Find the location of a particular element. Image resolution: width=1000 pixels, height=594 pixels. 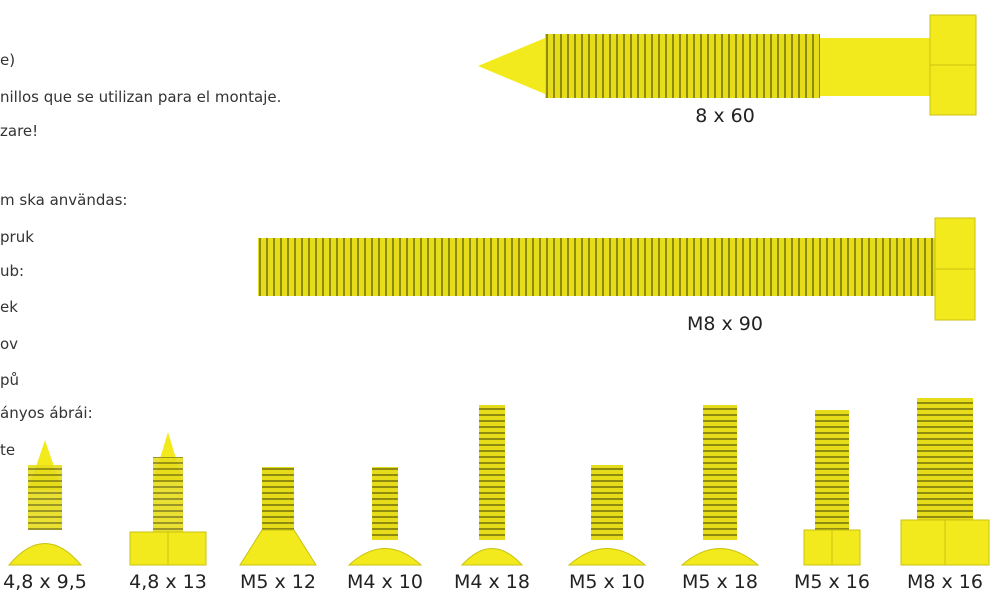

text-line: nillos que se utilizan para el montaje. is located at coordinates (140, 97).